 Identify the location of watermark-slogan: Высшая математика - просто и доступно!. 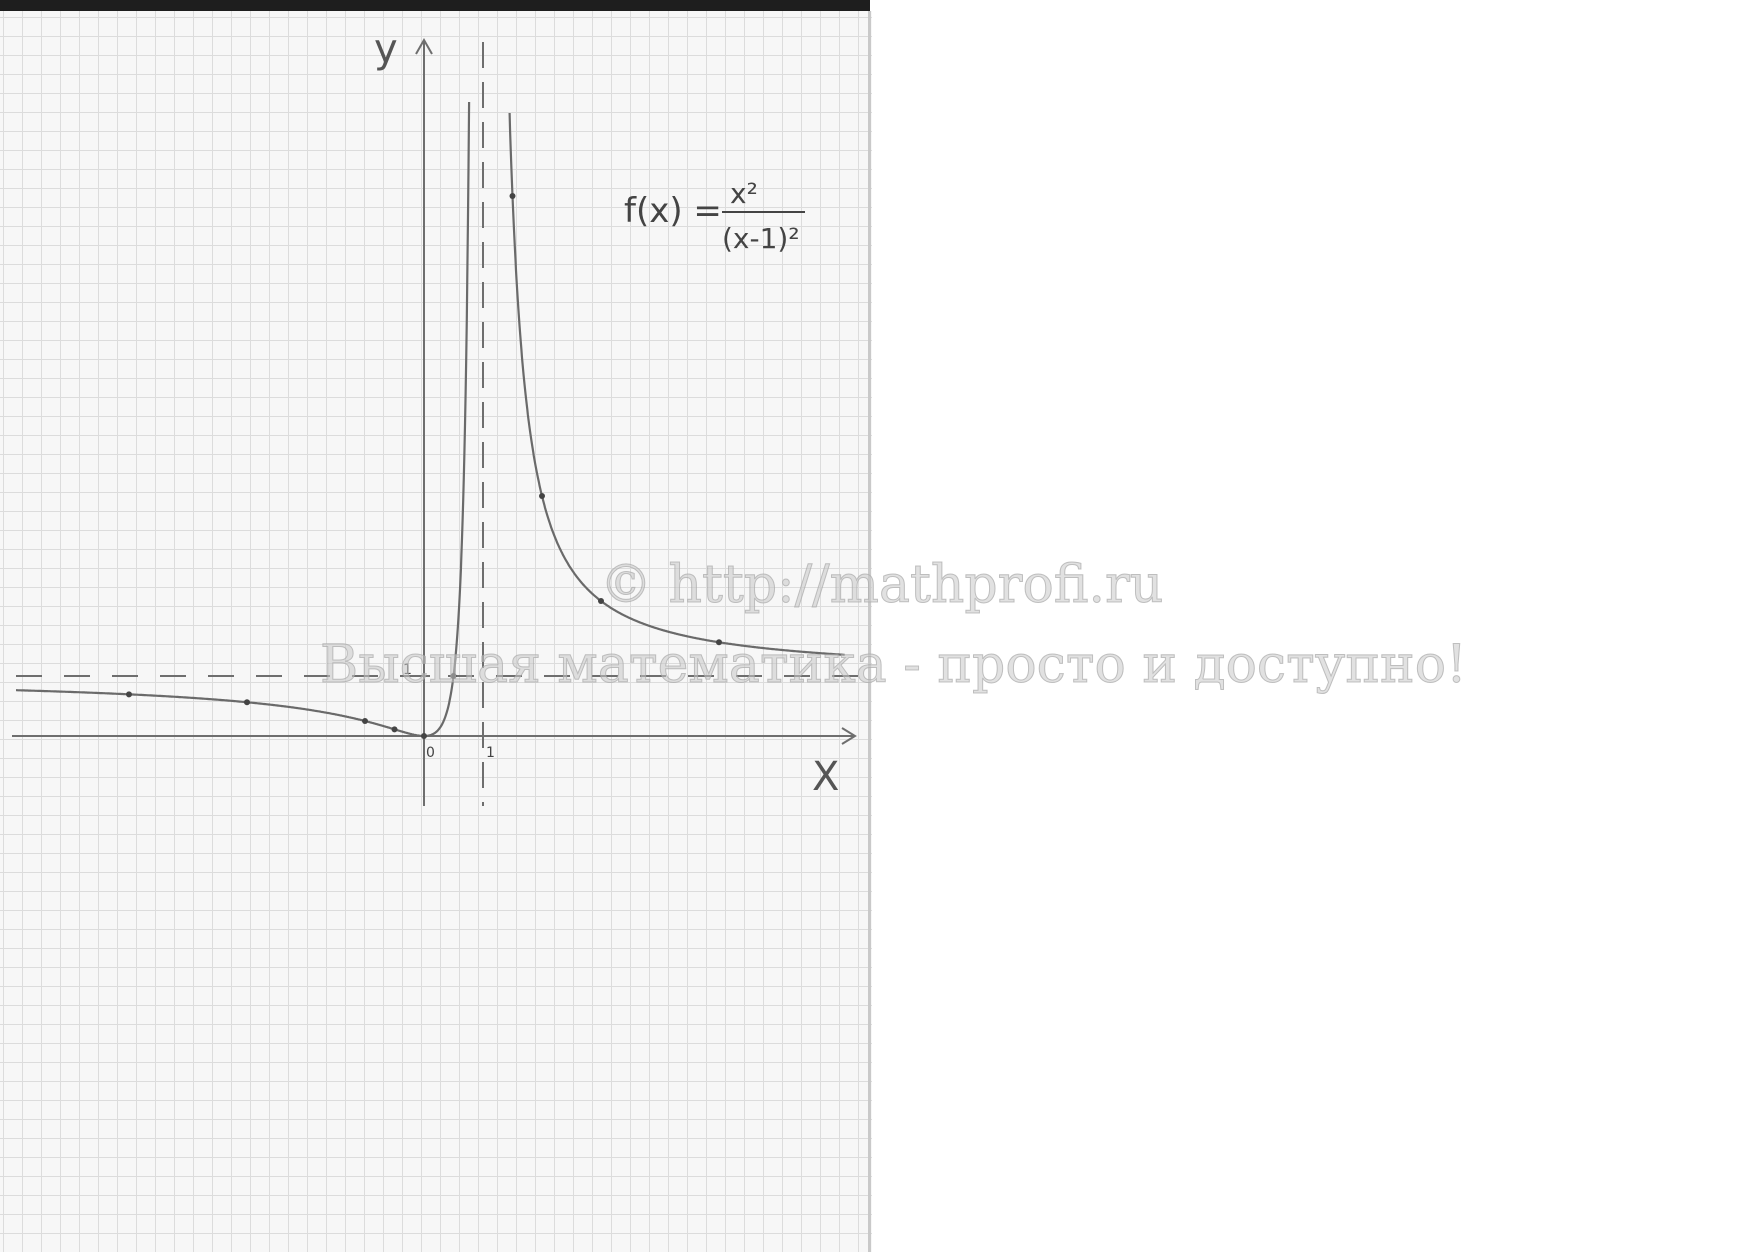
(894, 665).